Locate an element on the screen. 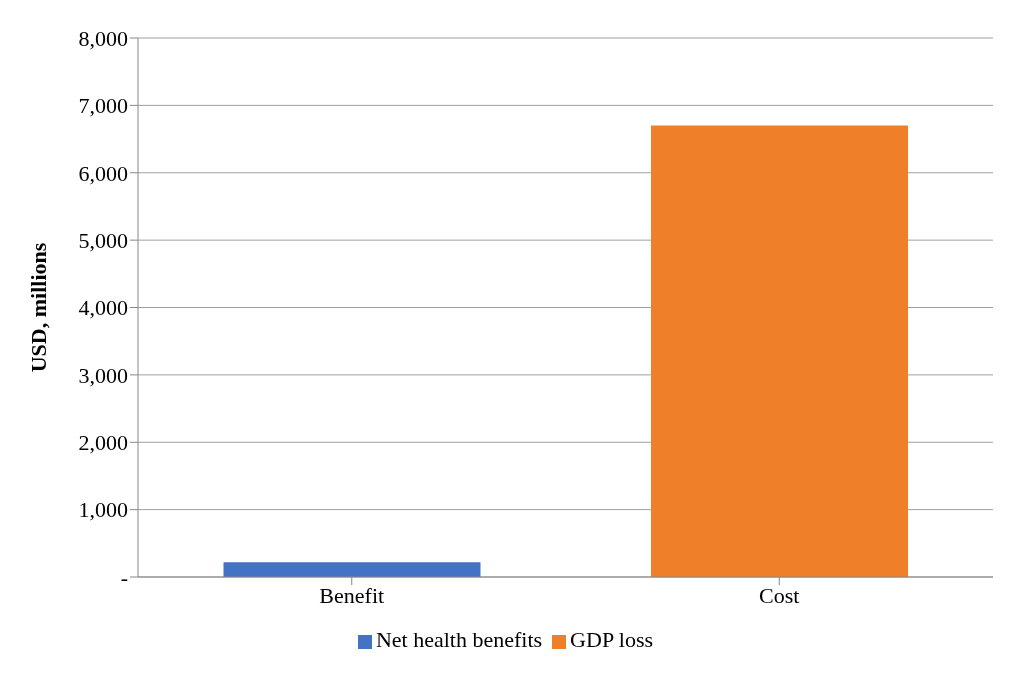 Image resolution: width=1017 pixels, height=673 pixels. x-tick-label: Cost is located at coordinates (779, 595).